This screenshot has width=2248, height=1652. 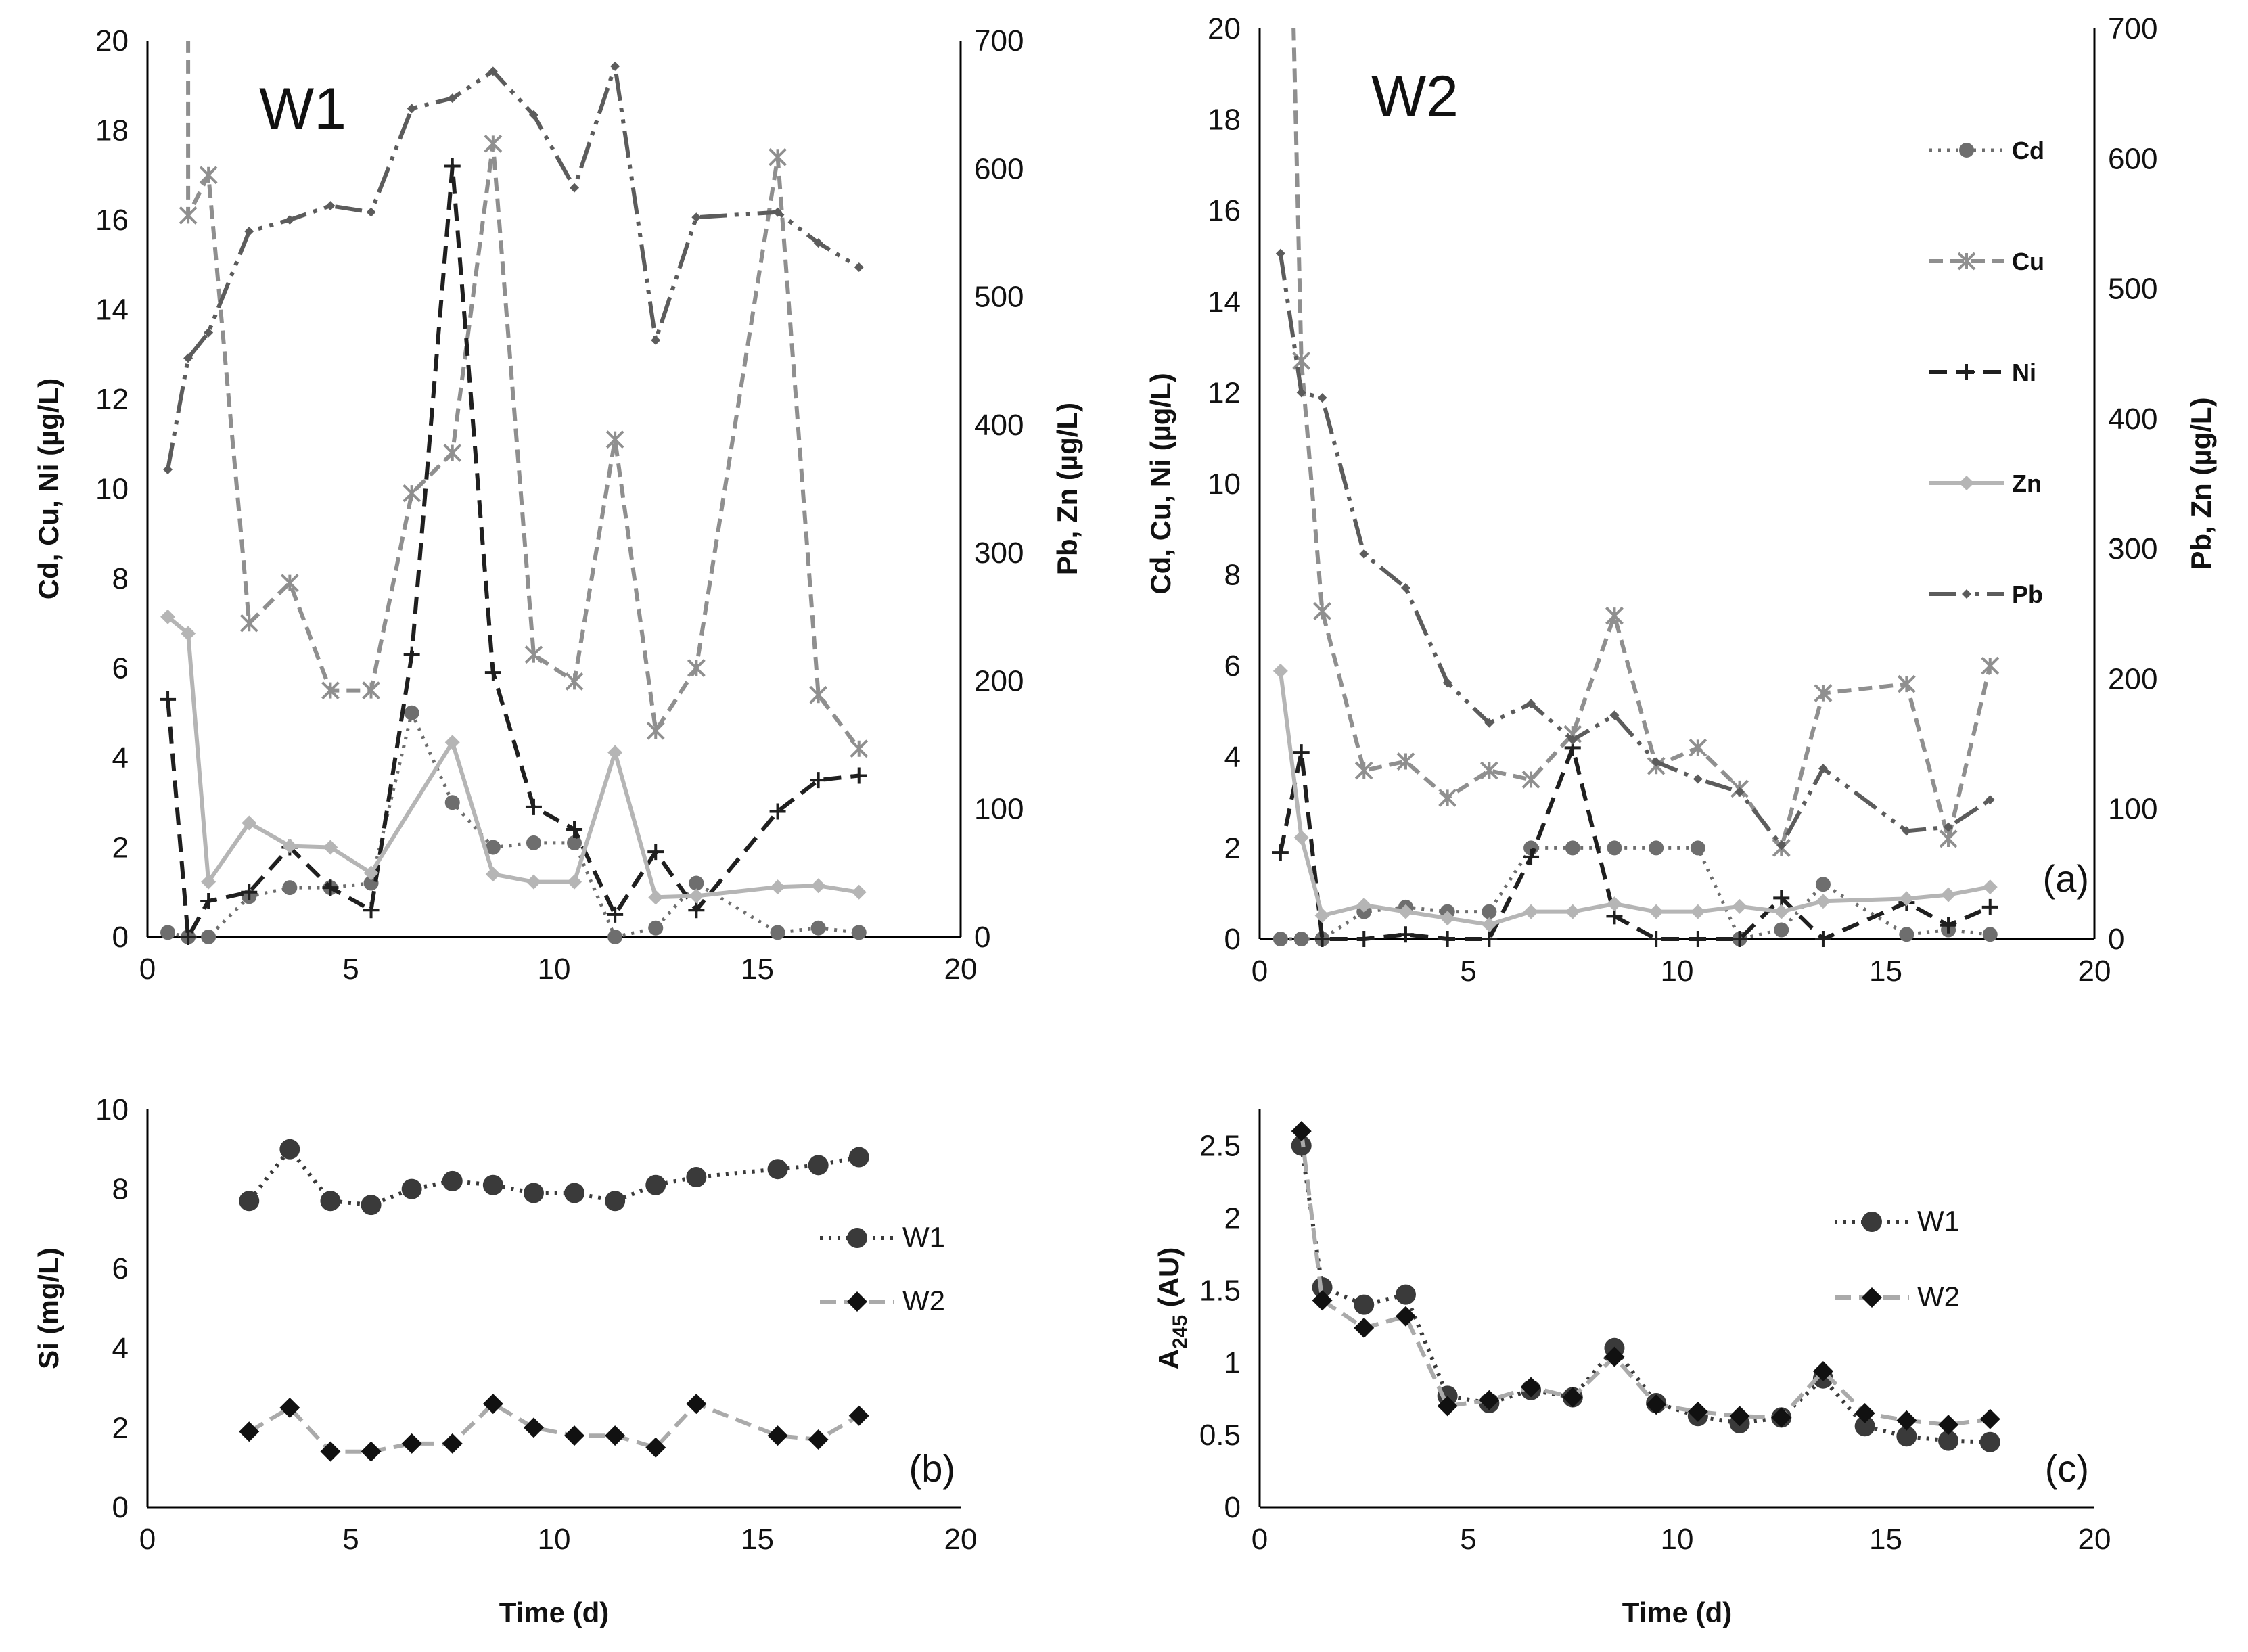 I want to click on y-tick-label: 20, so click(x=1224, y=29).